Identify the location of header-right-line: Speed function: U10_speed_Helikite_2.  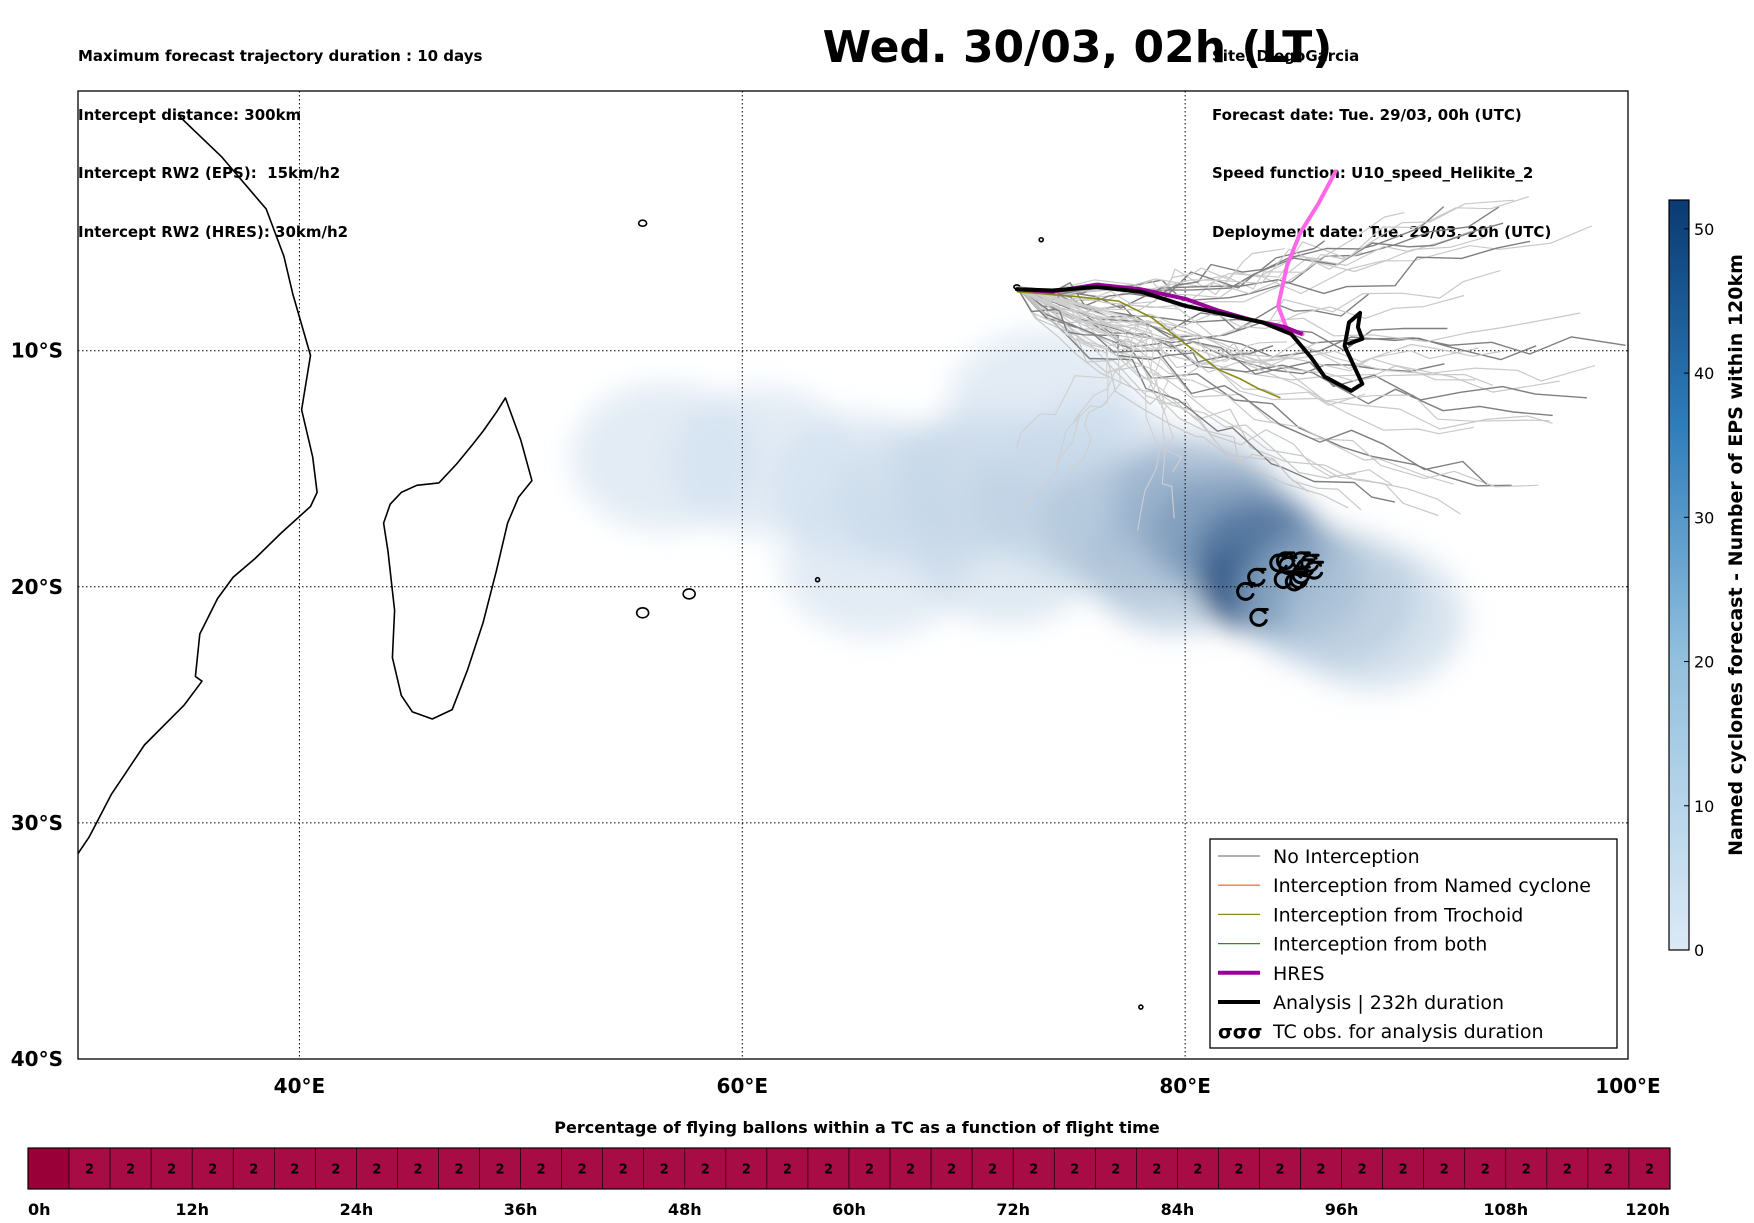
(1373, 173).